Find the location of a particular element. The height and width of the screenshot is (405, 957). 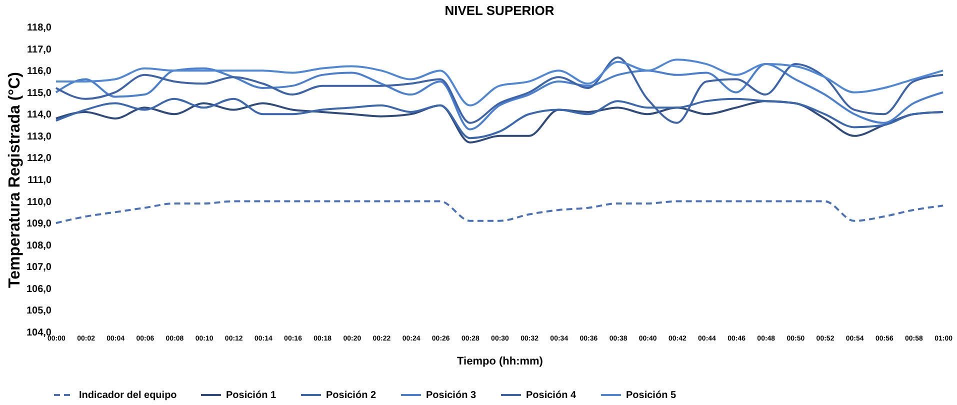

y-tick-label: 110,0 is located at coordinates (39, 202).